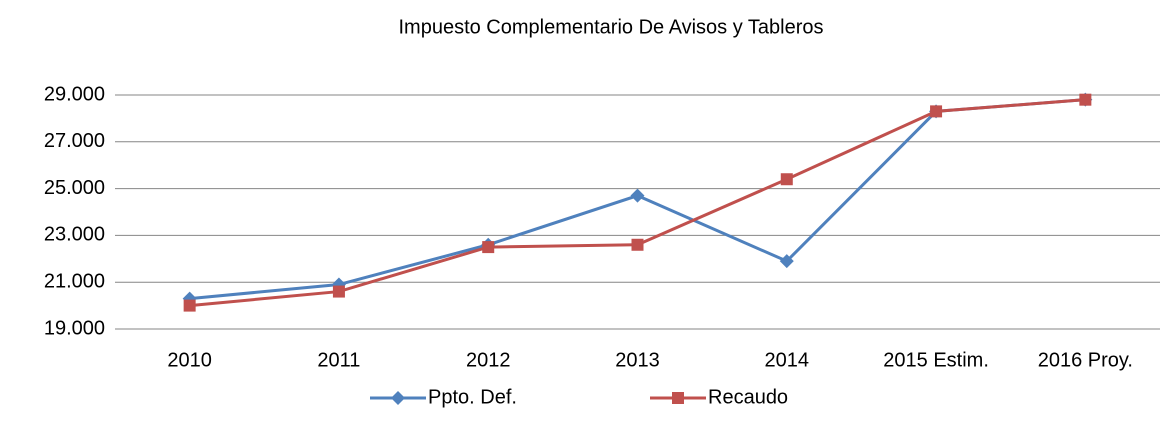 Image resolution: width=1172 pixels, height=441 pixels. What do you see at coordinates (74, 188) in the screenshot?
I see `y-tick-label: 25.000` at bounding box center [74, 188].